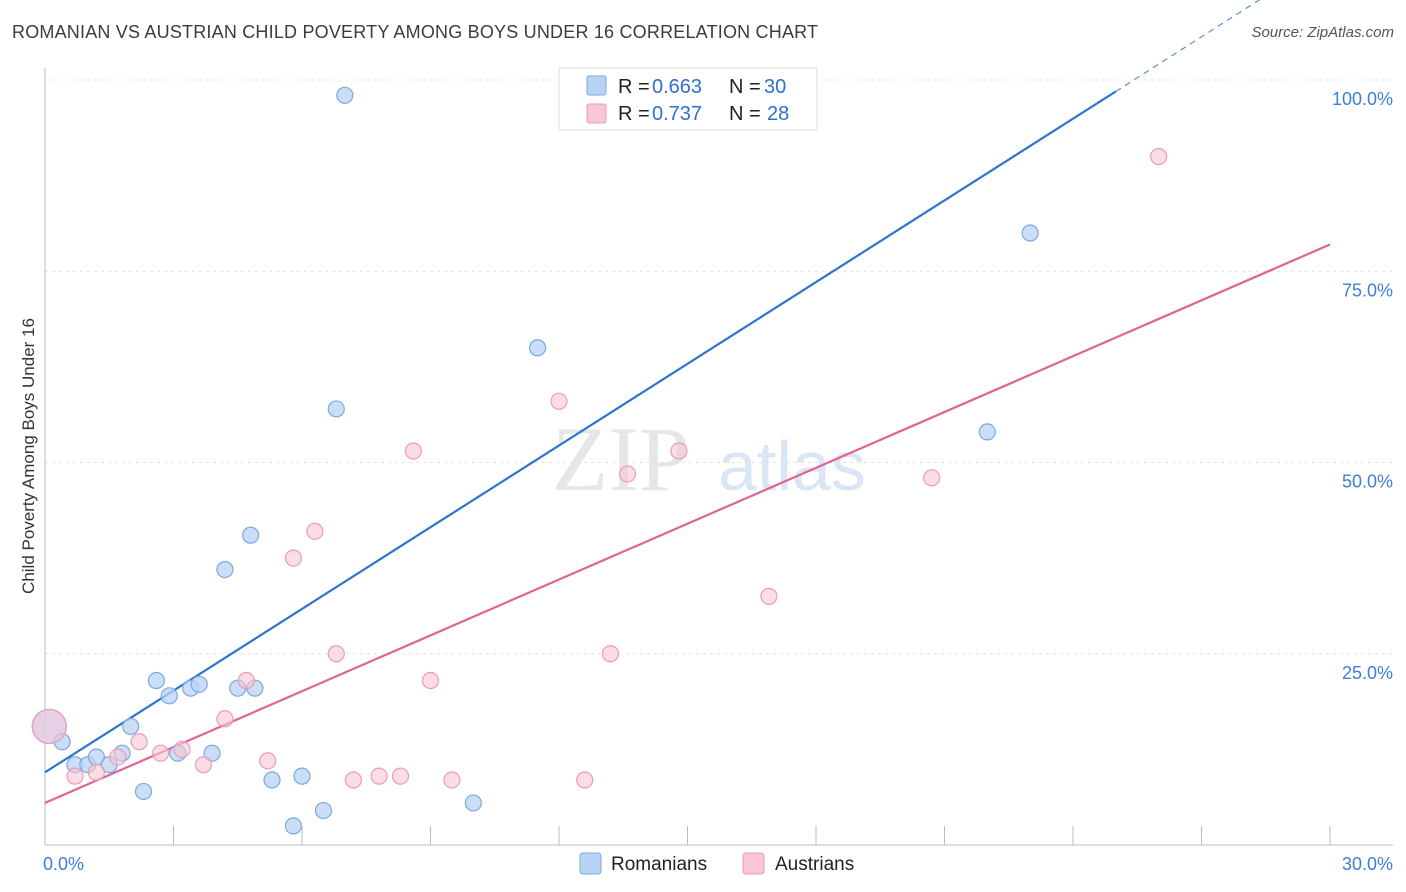 The image size is (1406, 892). What do you see at coordinates (677, 87) in the screenshot?
I see `legend-r-romanians: 0.663` at bounding box center [677, 87].